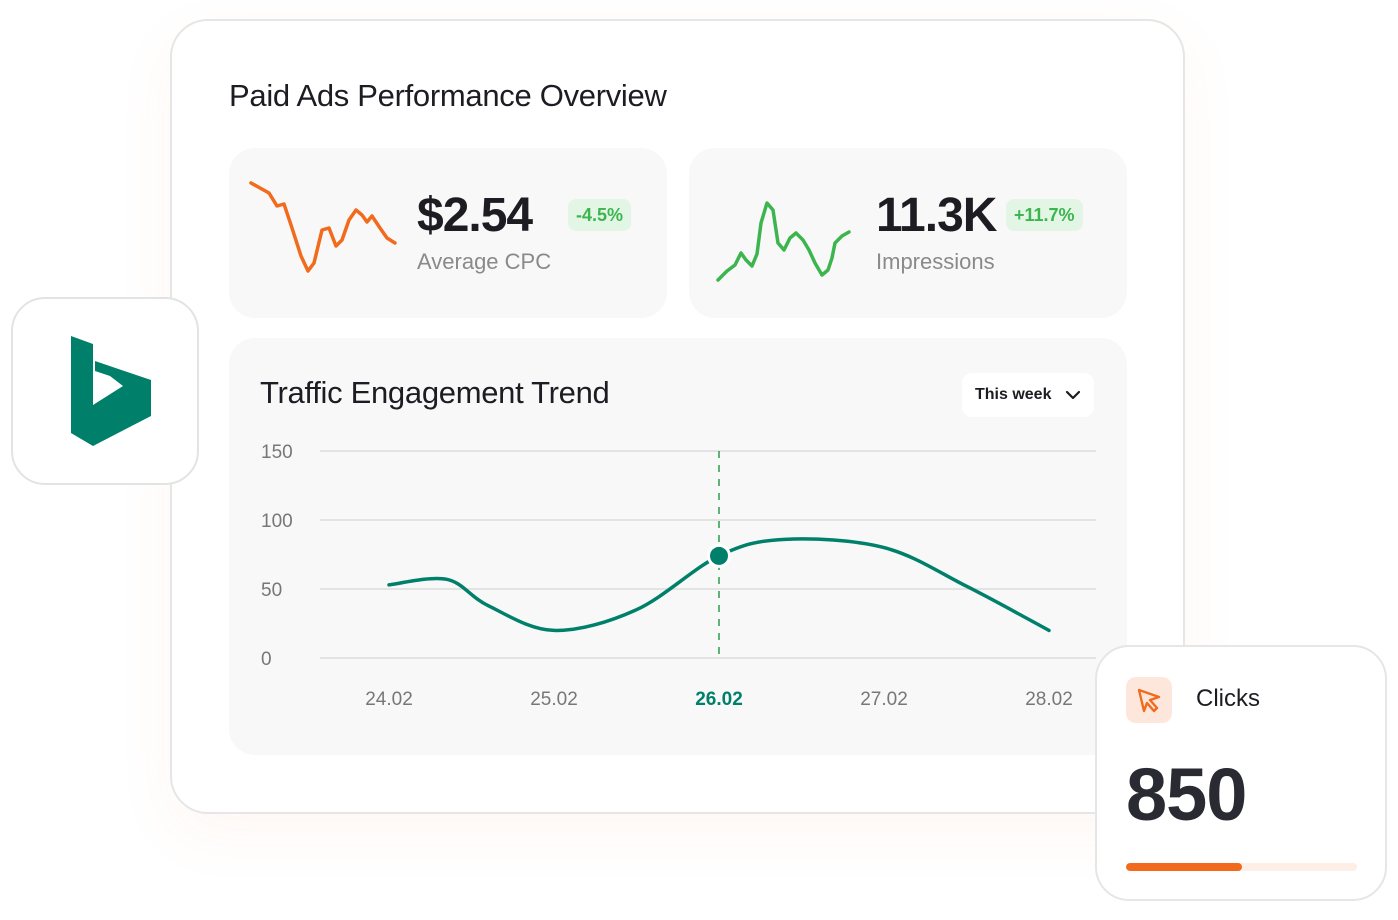 The width and height of the screenshot is (1398, 920). I want to click on clicks-label: Clicks, so click(1228, 698).